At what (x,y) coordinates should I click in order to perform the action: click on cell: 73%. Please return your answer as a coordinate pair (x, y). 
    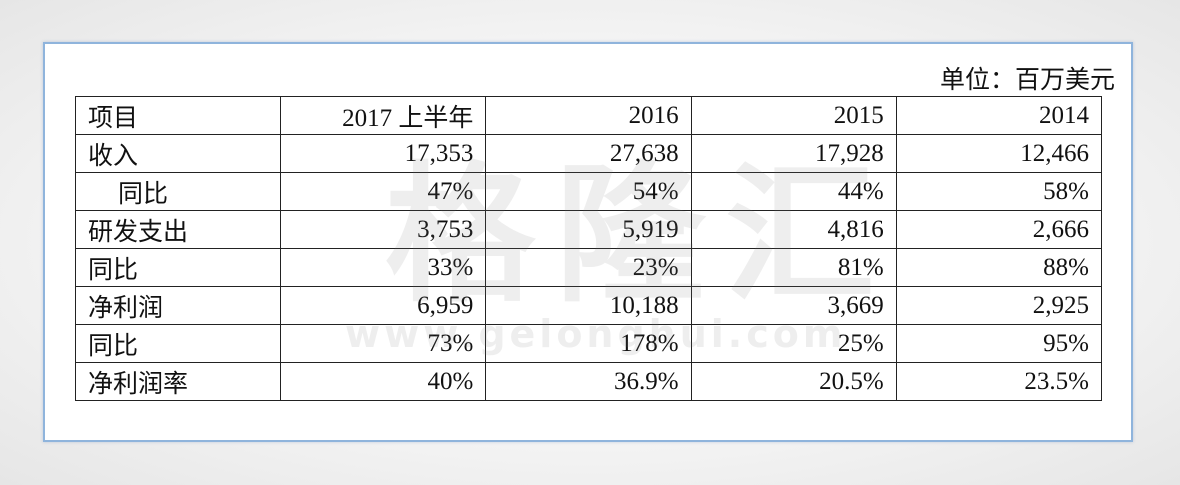
    Looking at the image, I should click on (383, 343).